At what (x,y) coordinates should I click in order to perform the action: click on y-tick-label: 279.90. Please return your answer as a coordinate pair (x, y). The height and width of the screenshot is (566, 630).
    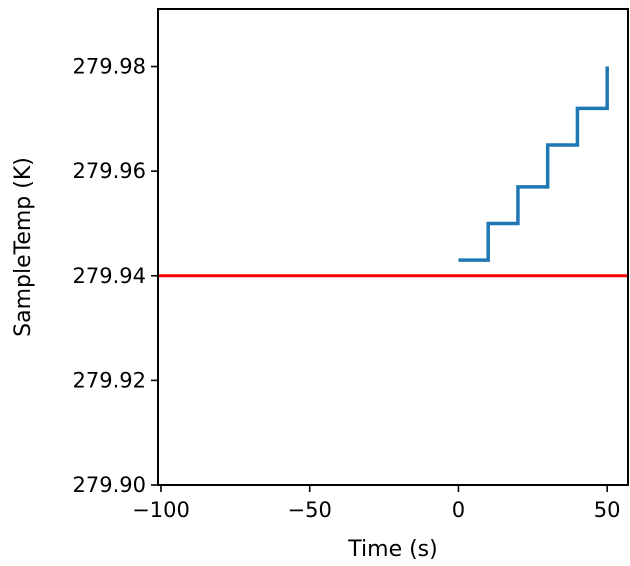
    Looking at the image, I should click on (109, 485).